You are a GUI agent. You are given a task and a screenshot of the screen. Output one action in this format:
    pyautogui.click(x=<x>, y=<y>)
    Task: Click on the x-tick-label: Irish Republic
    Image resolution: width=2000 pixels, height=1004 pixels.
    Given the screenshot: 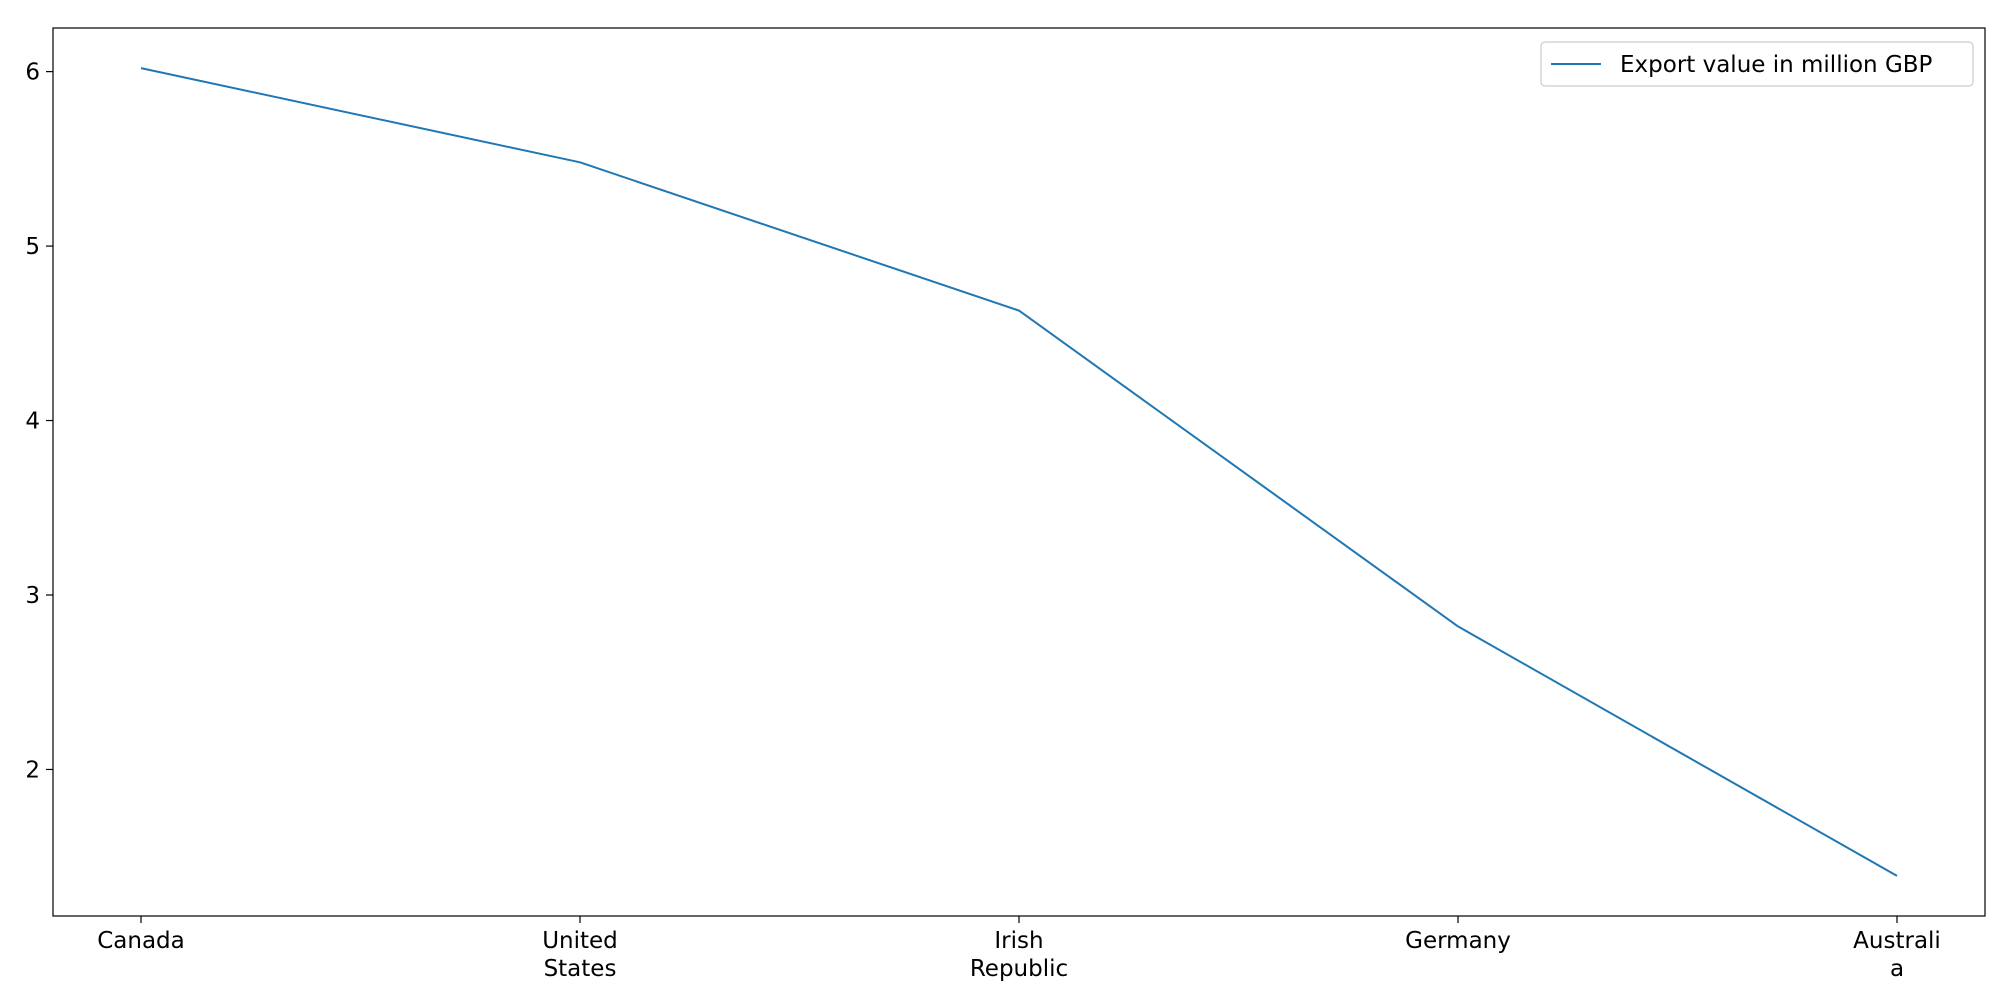 What is the action you would take?
    pyautogui.click(x=1019, y=955)
    